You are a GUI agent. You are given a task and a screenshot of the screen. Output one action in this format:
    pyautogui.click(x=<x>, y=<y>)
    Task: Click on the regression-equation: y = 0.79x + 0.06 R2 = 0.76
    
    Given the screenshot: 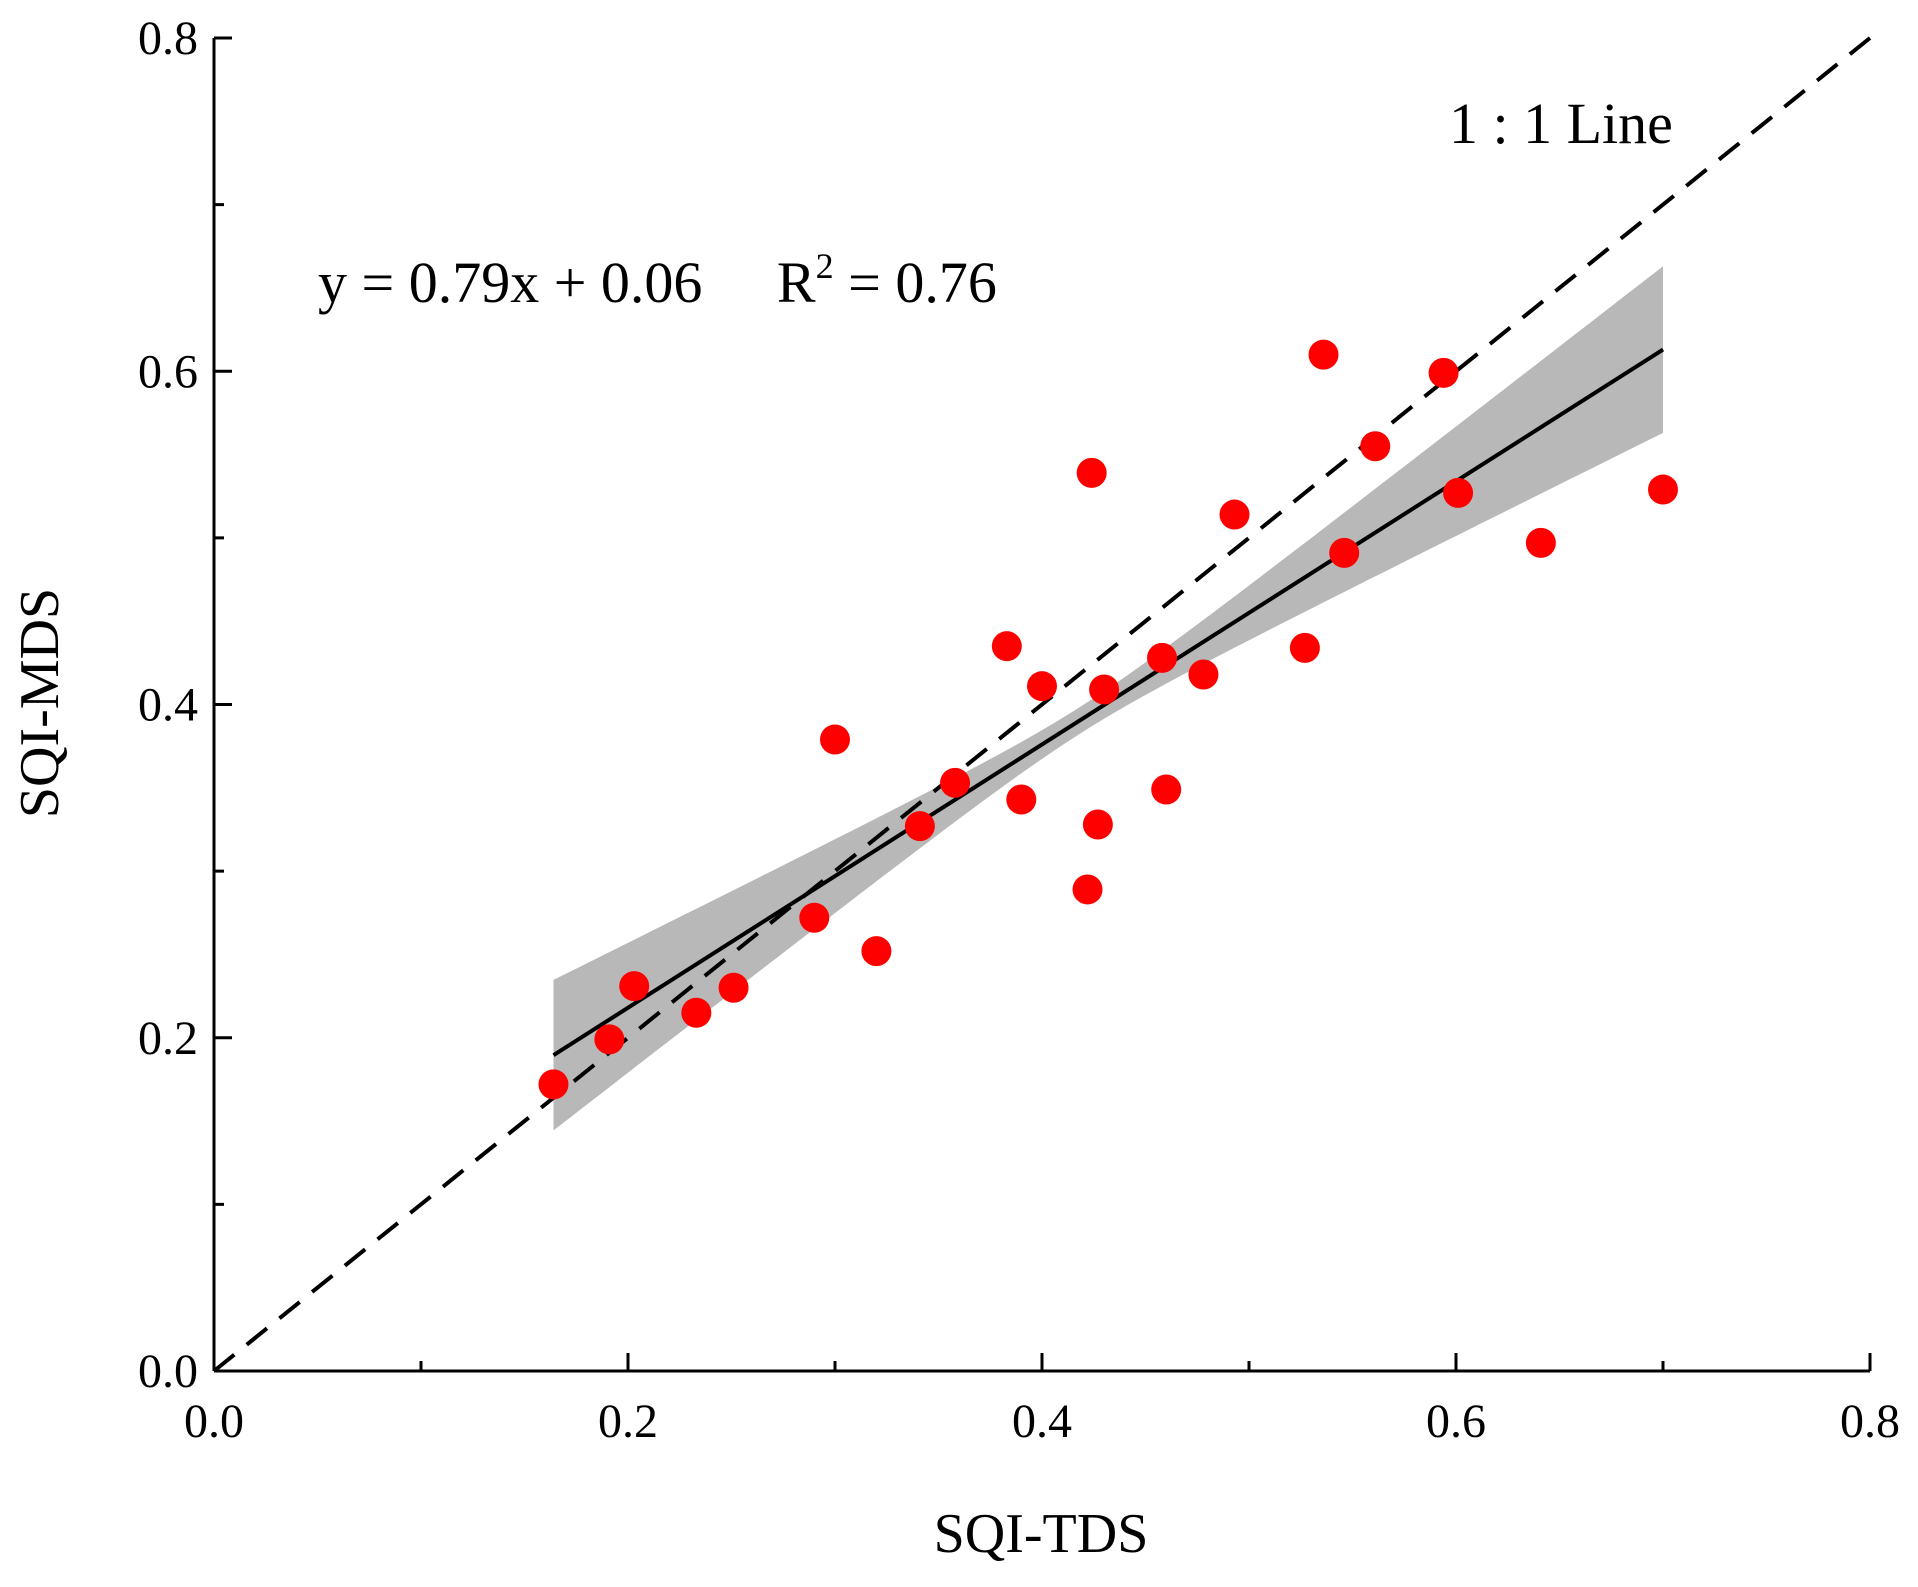 What is the action you would take?
    pyautogui.click(x=657, y=280)
    